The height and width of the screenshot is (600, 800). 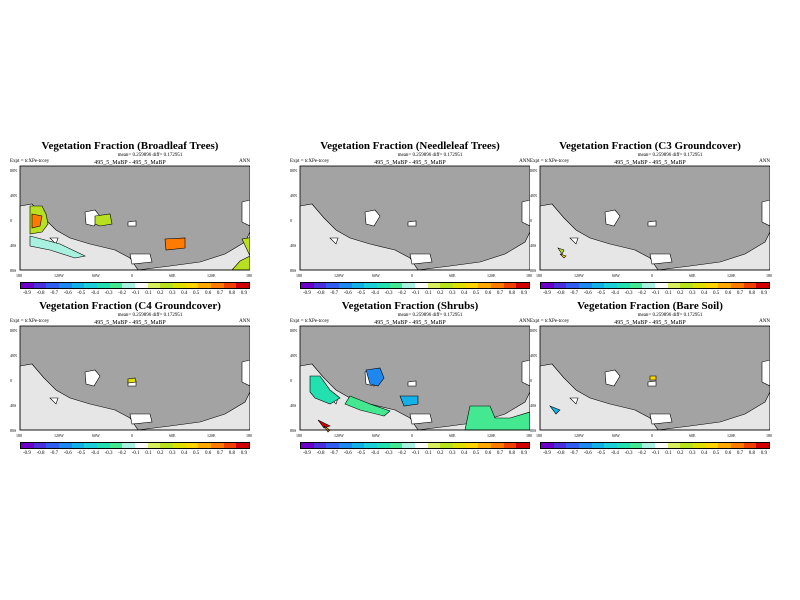 I want to click on longitude-tick-label: 120W, so click(x=339, y=275).